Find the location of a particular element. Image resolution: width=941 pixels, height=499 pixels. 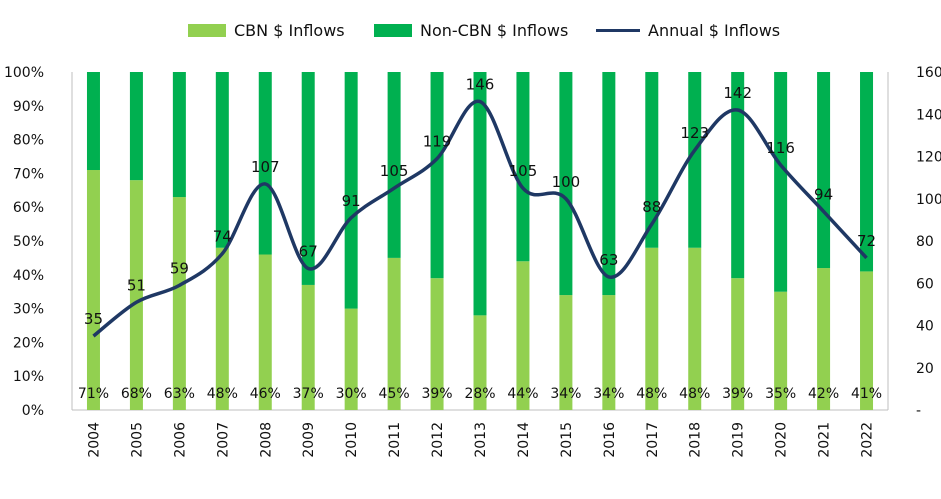

x-tick-label: 2010 is located at coordinates (352, 440).